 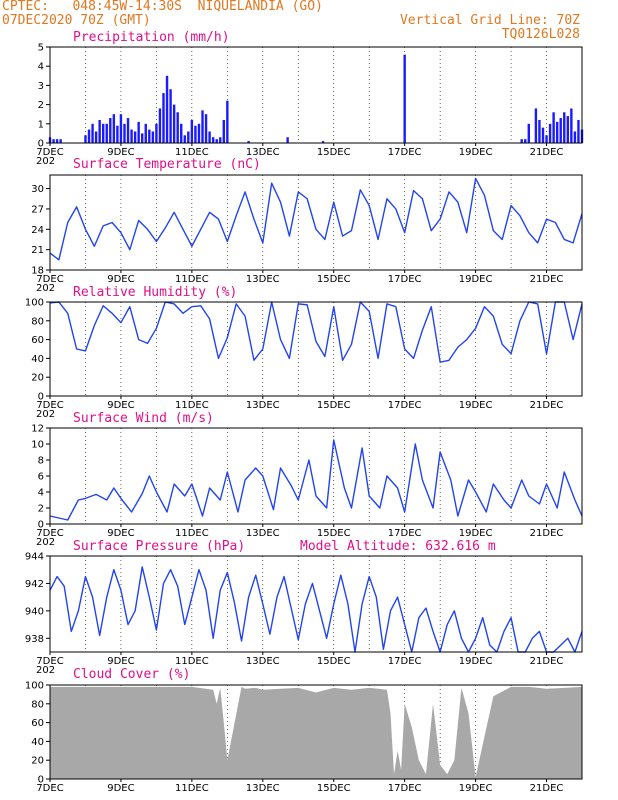 I want to click on panel-title: Relative Humidity (%), so click(x=155, y=292).